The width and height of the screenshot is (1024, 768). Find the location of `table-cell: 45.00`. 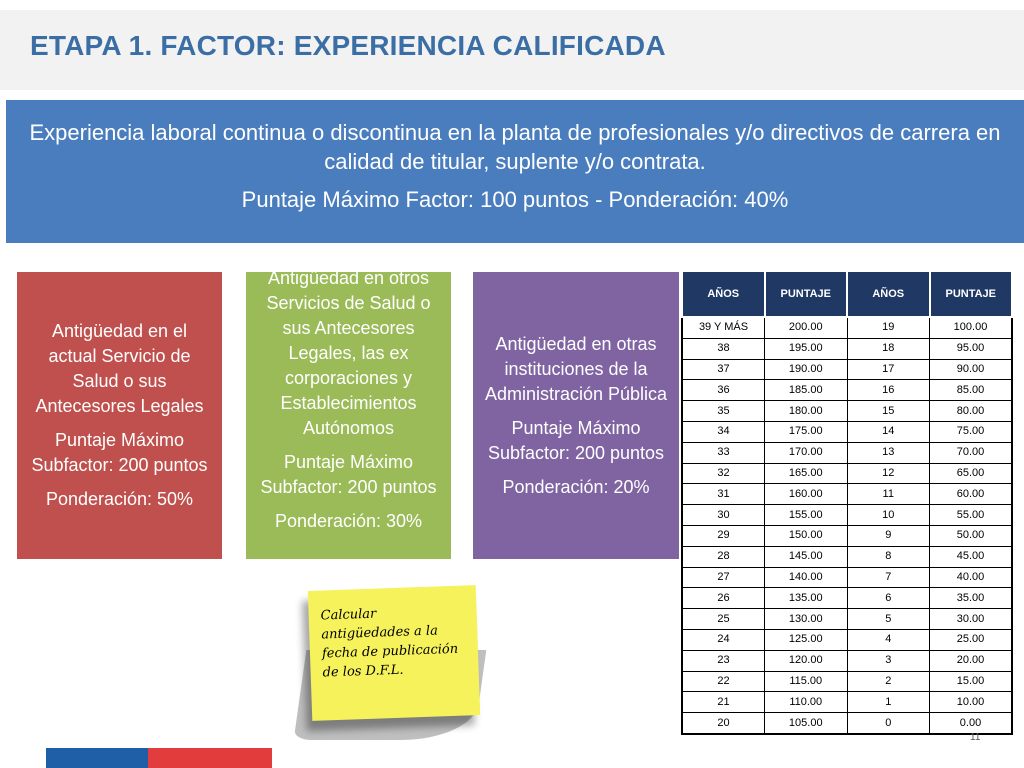

table-cell: 45.00 is located at coordinates (971, 556).